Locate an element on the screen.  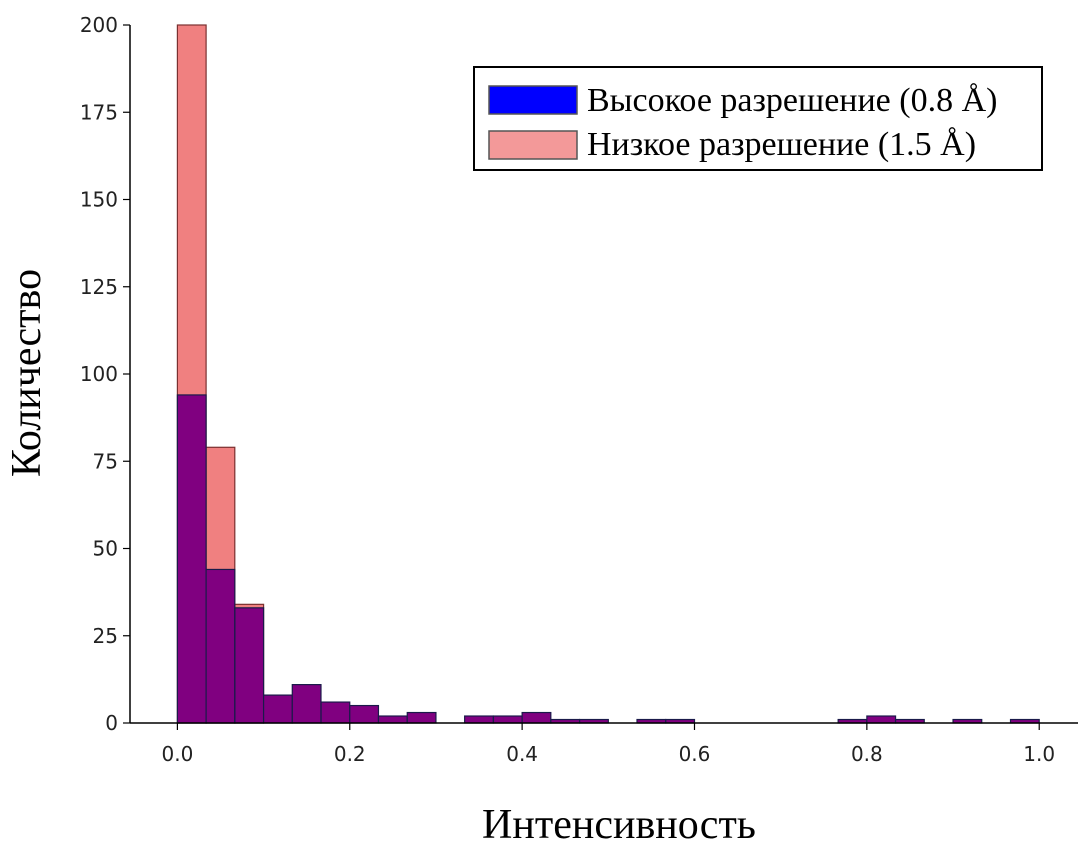
y-tick-label: 100 is located at coordinates (99, 374).